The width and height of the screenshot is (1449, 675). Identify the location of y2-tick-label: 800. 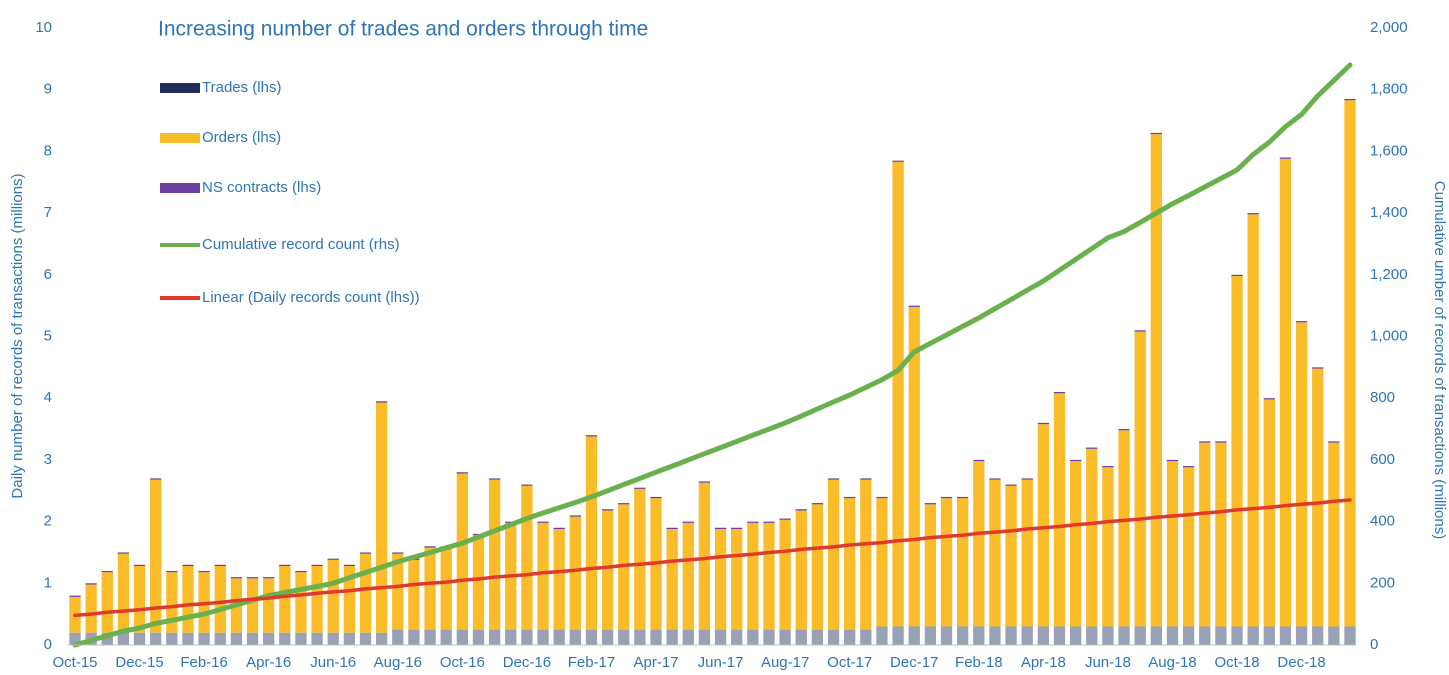
(1382, 397).